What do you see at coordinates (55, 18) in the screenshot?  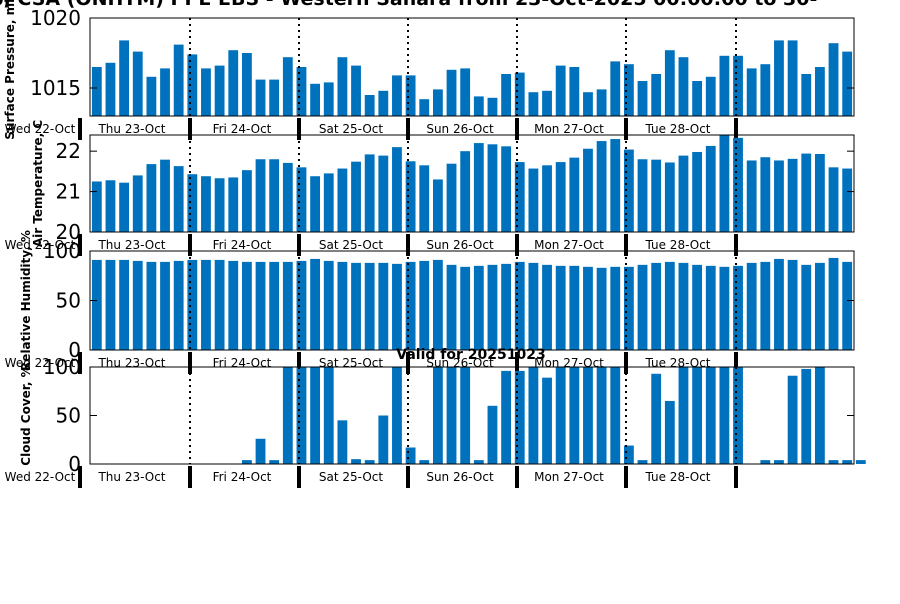 I see `y-tick-label: 1020` at bounding box center [55, 18].